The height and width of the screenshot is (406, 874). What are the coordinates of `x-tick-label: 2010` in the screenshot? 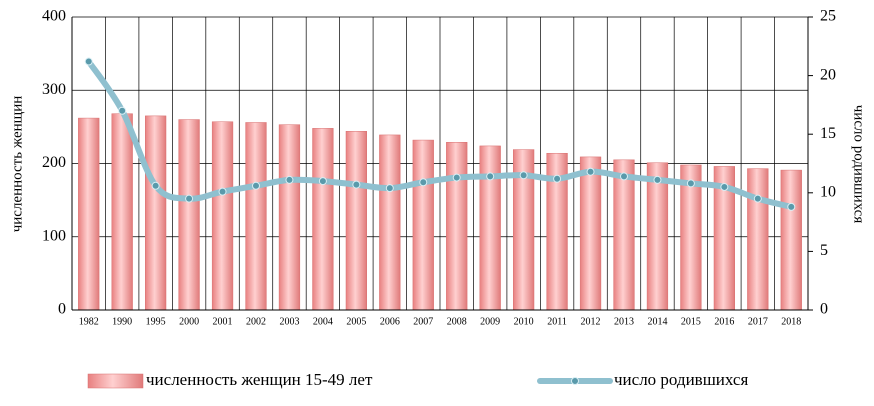 It's located at (524, 321).